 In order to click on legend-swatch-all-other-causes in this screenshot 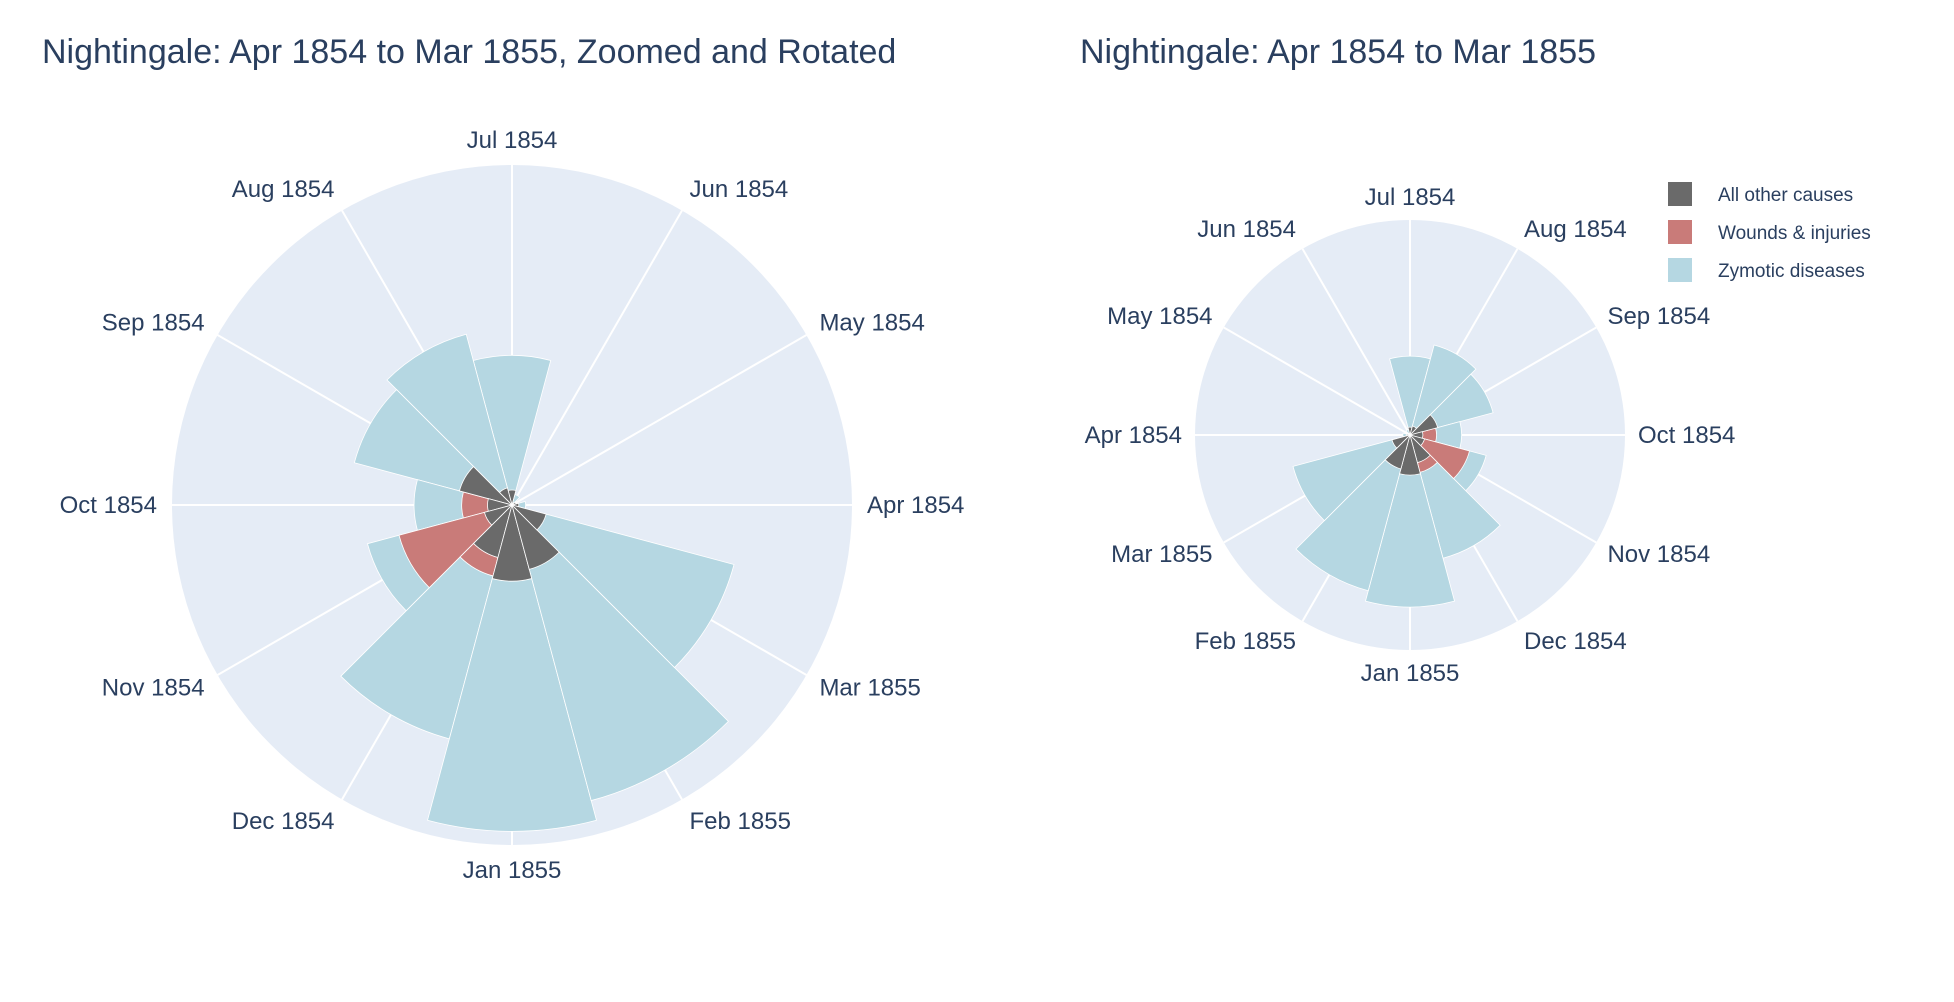, I will do `click(1680, 194)`.